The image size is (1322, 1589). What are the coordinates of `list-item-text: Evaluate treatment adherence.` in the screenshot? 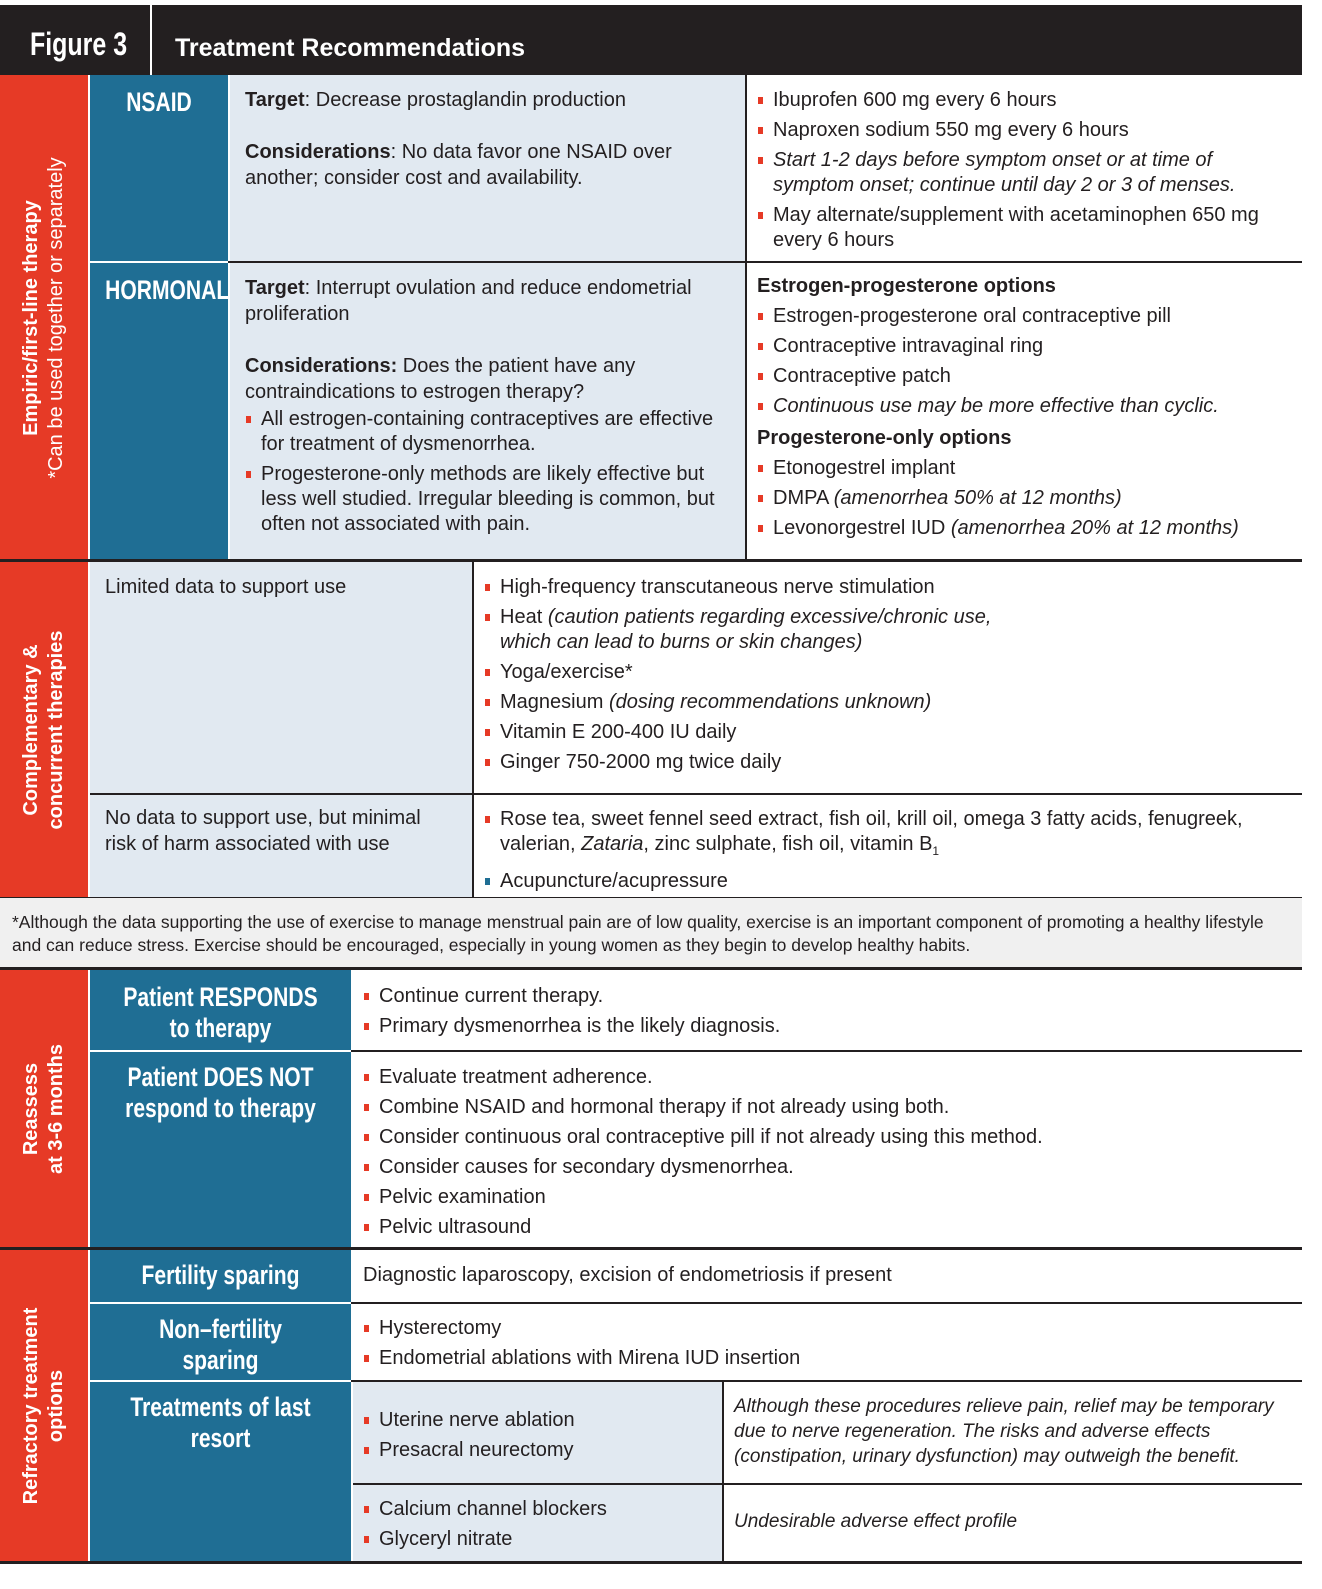 It's located at (516, 1077).